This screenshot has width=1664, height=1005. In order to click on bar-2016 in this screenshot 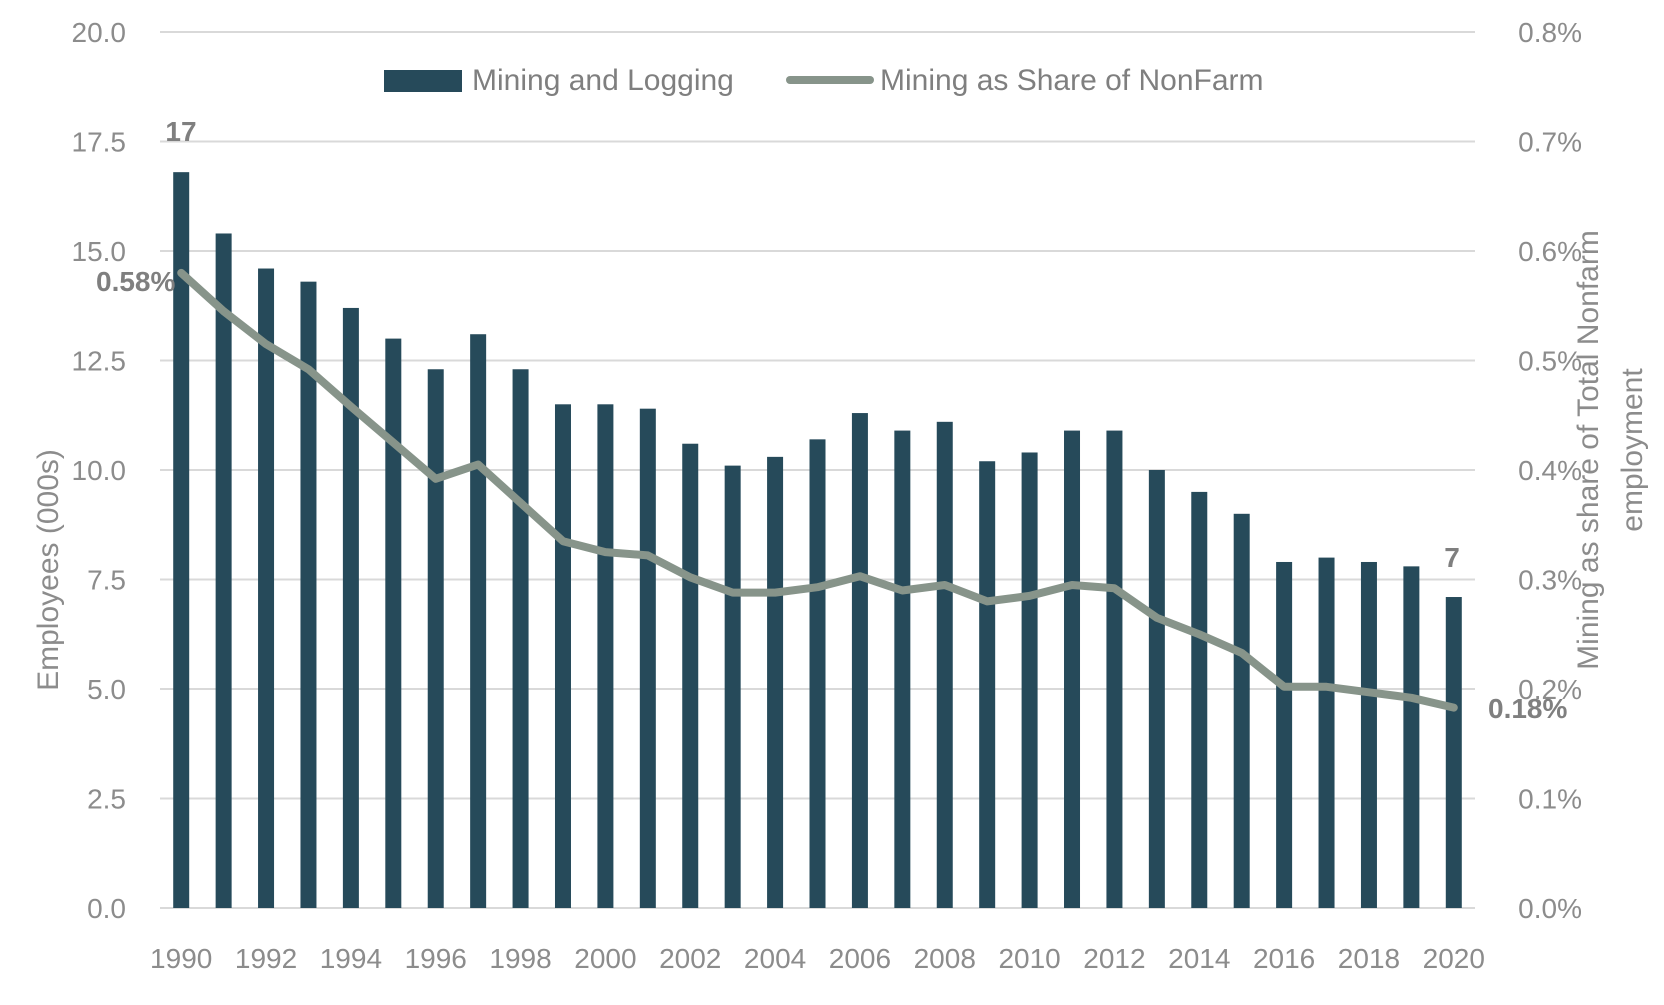, I will do `click(1284, 734)`.